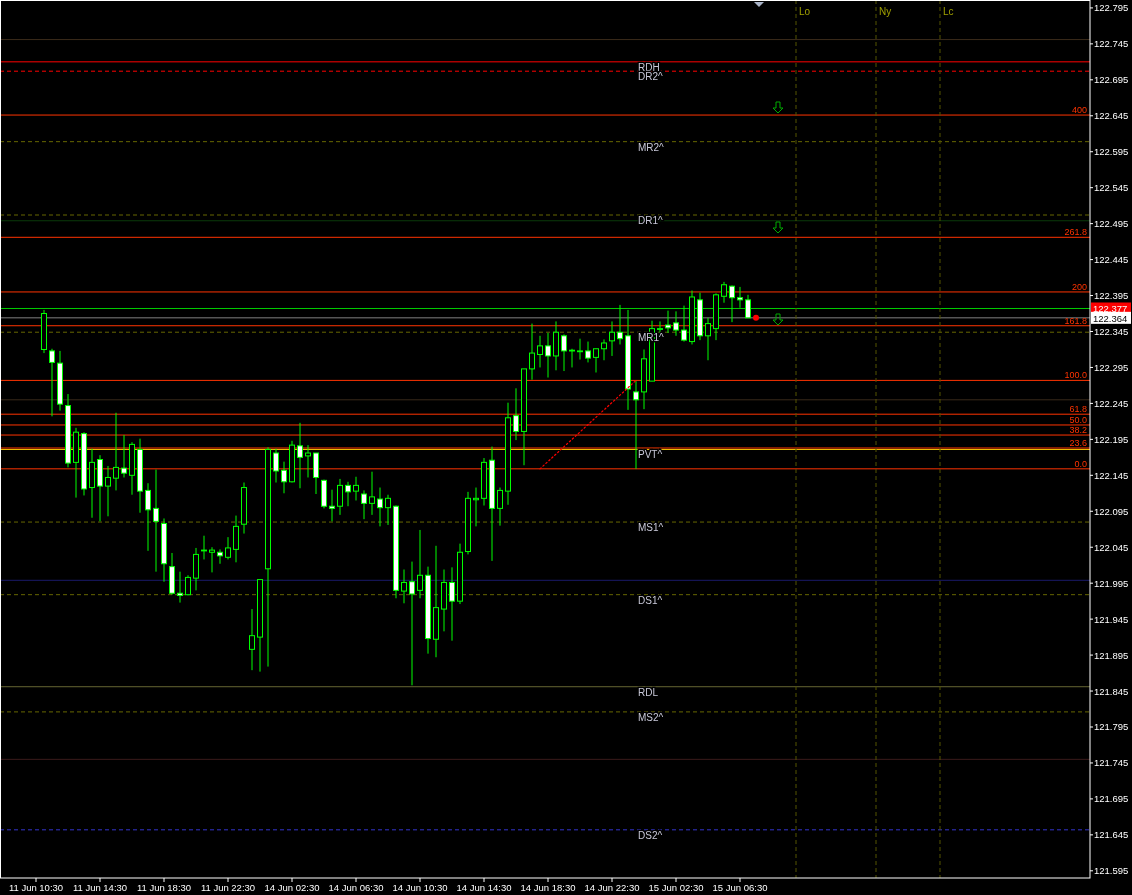 This screenshot has width=1132, height=895. I want to click on x-tick-label: 11 Jun 22:30, so click(228, 887).